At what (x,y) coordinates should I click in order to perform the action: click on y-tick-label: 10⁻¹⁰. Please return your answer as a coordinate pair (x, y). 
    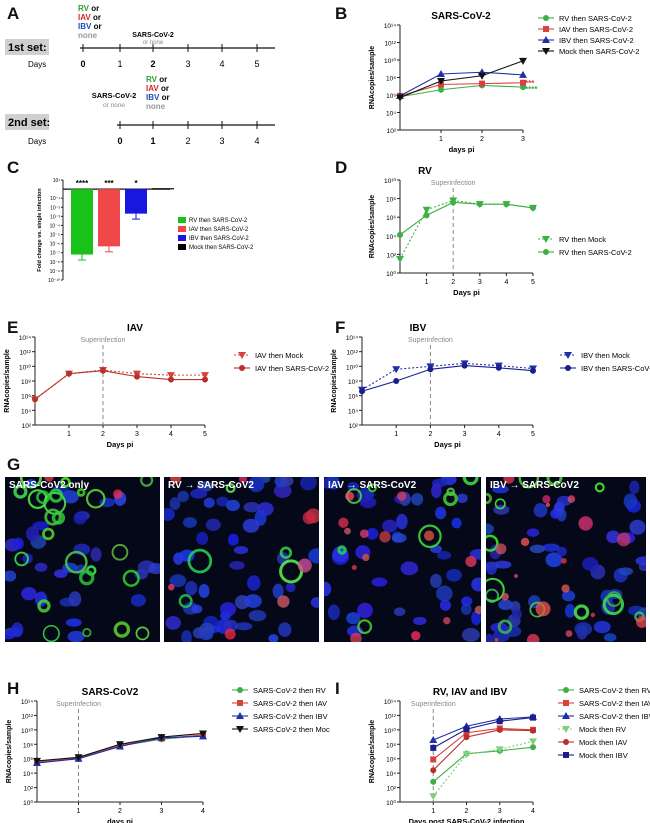
    Looking at the image, I should click on (54, 281).